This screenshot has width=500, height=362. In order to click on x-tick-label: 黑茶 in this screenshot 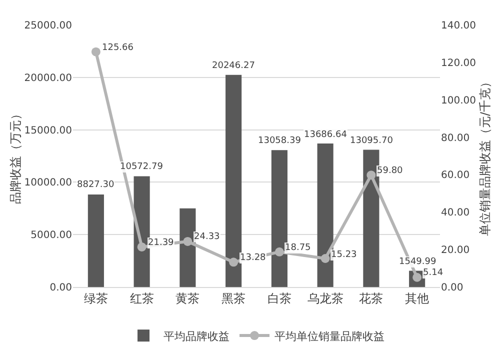, I will do `click(234, 298)`.